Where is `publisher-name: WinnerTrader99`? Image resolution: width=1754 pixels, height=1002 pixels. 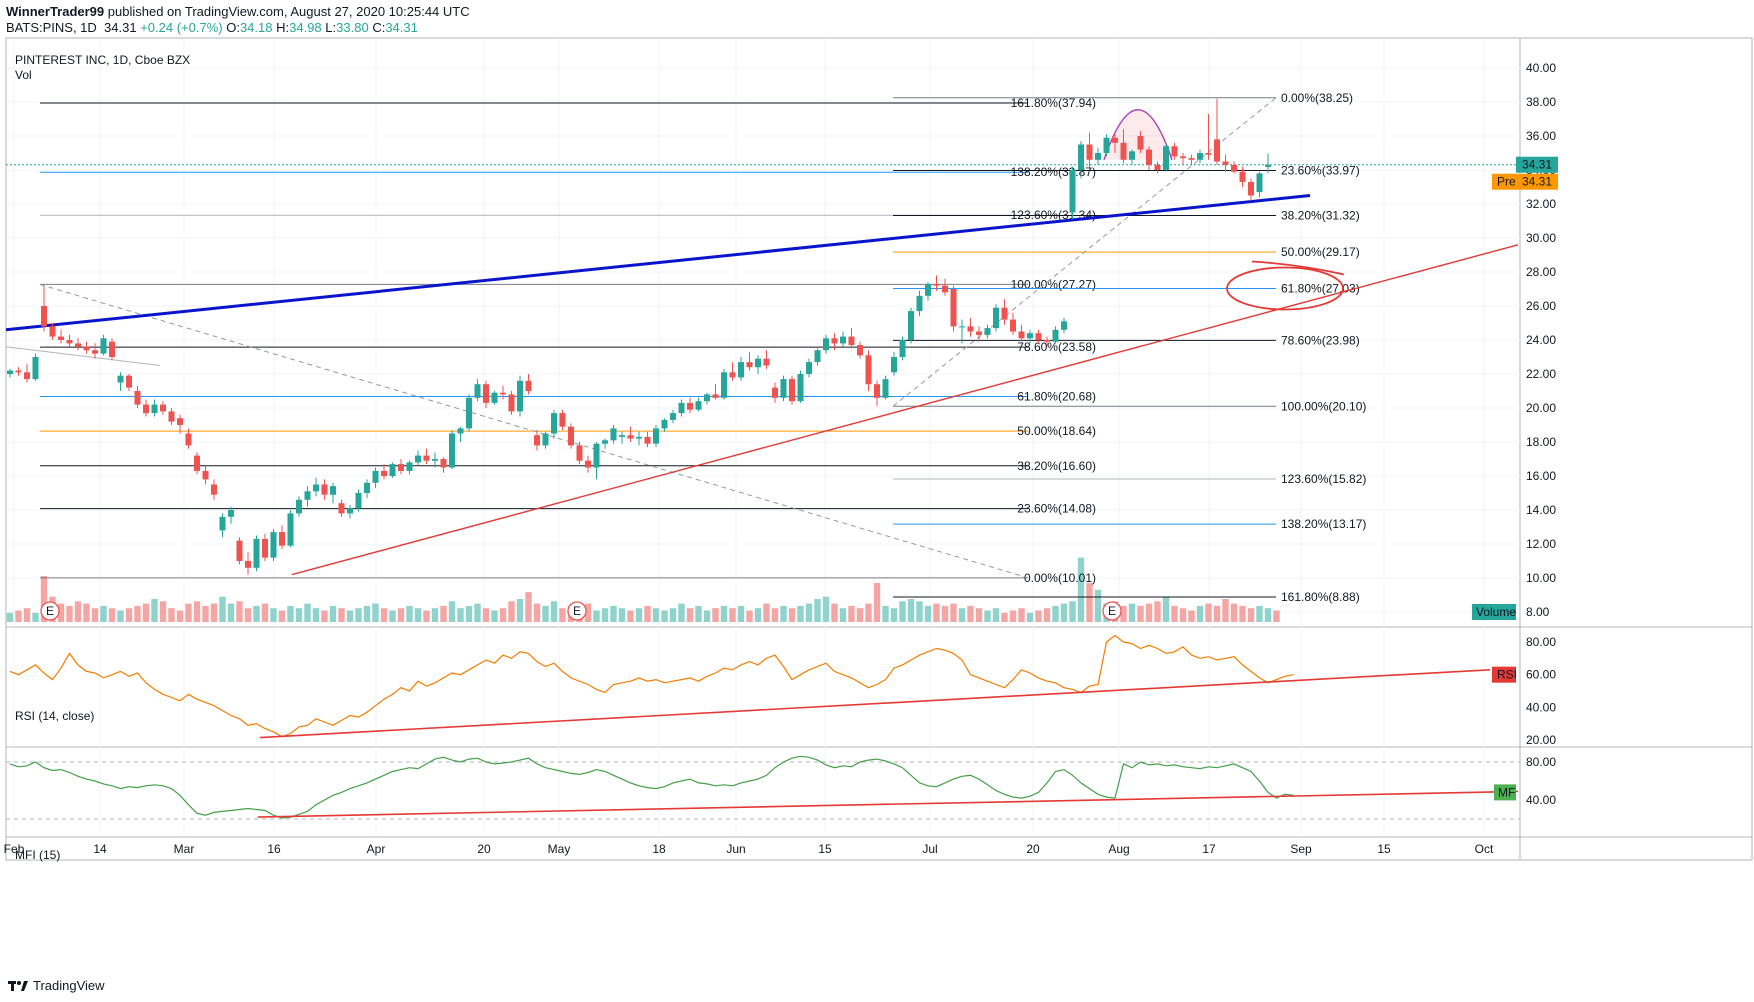 publisher-name: WinnerTrader99 is located at coordinates (55, 11).